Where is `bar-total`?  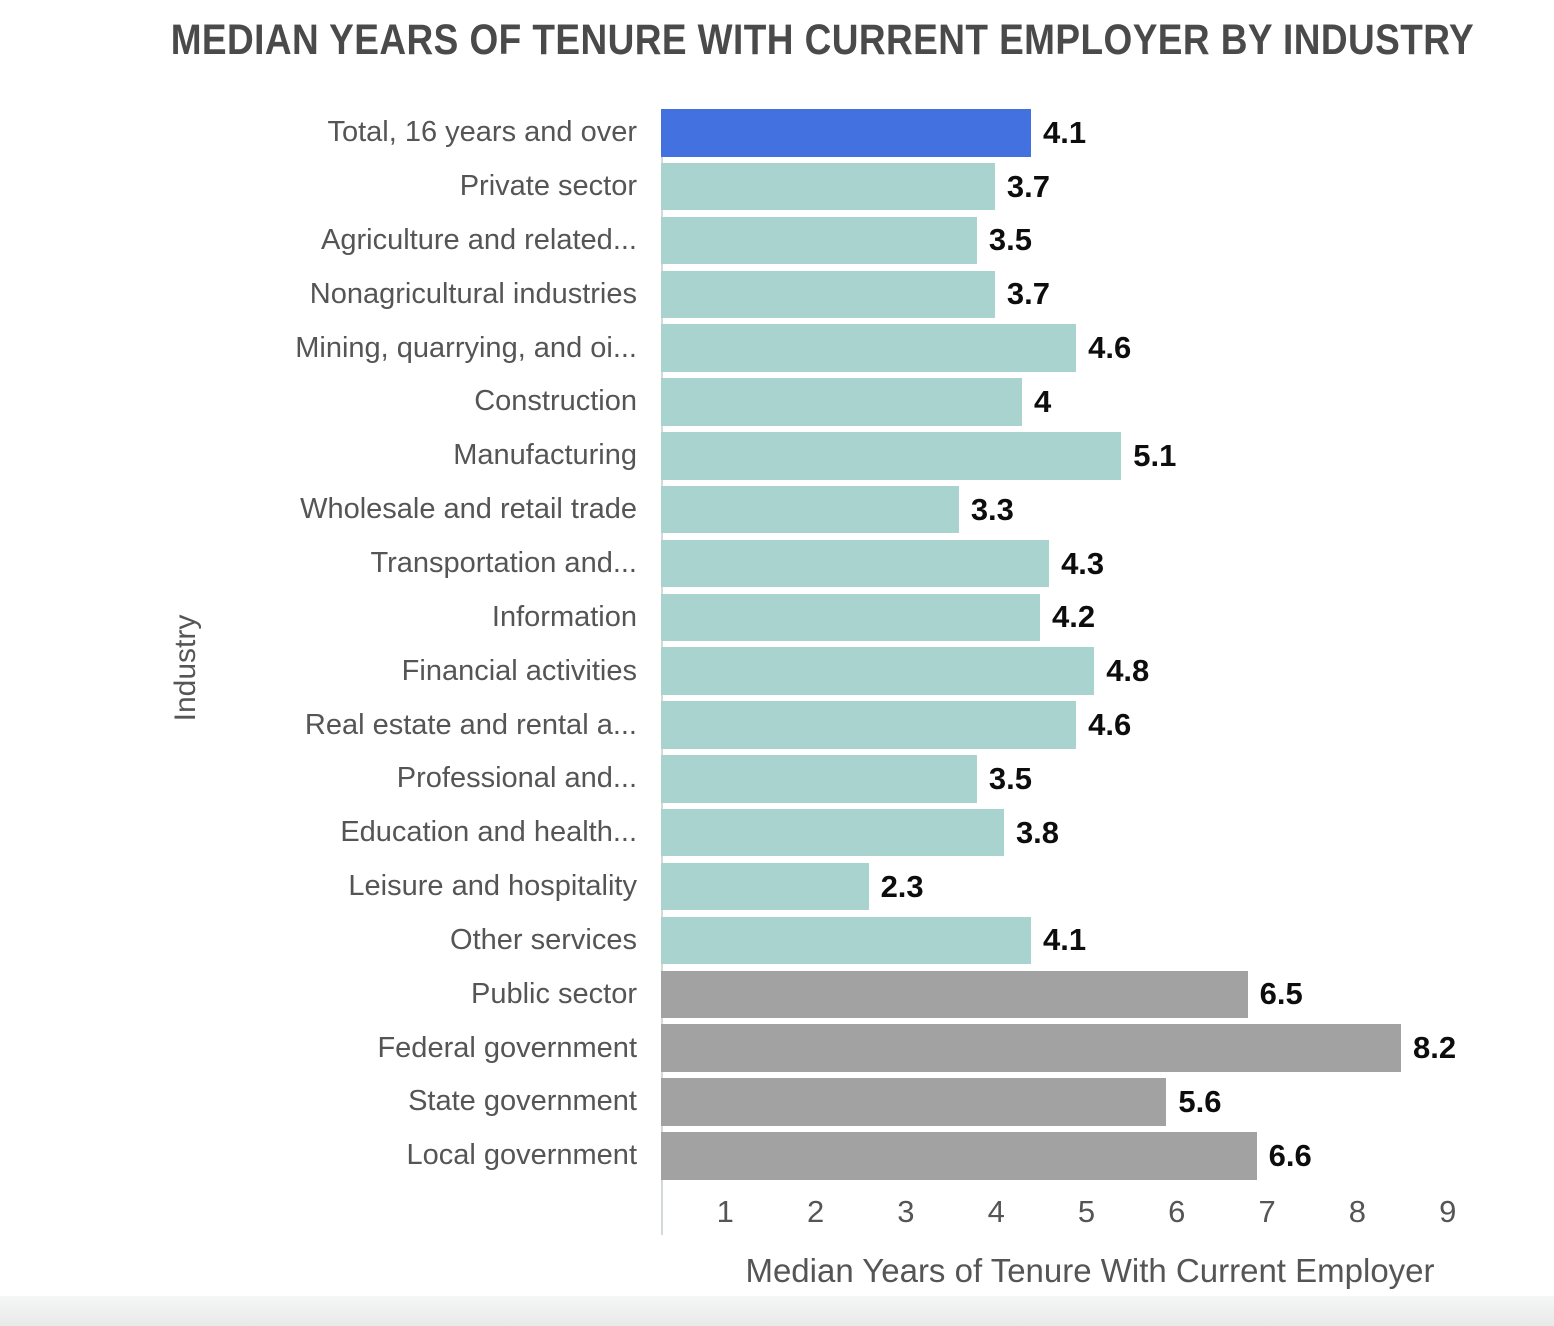
bar-total is located at coordinates (846, 133).